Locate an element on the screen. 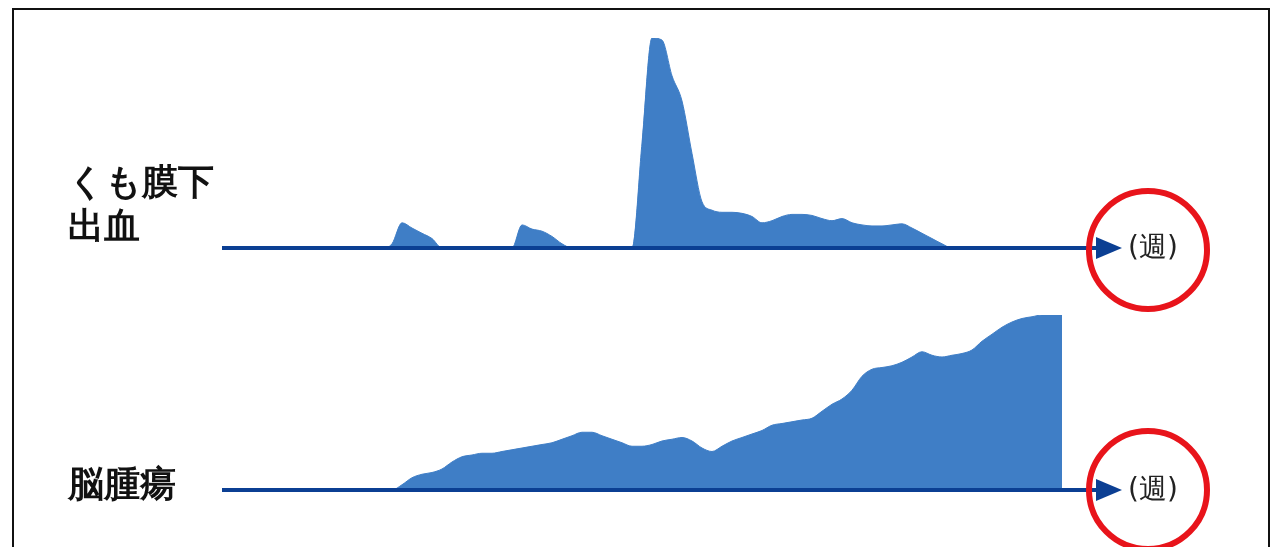 This screenshot has height=547, width=1283. y-axis-title: くも膜下出血 is located at coordinates (141, 204).